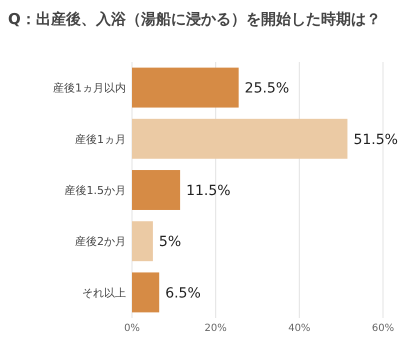  I want to click on x-tick-label: 60%, so click(383, 328).